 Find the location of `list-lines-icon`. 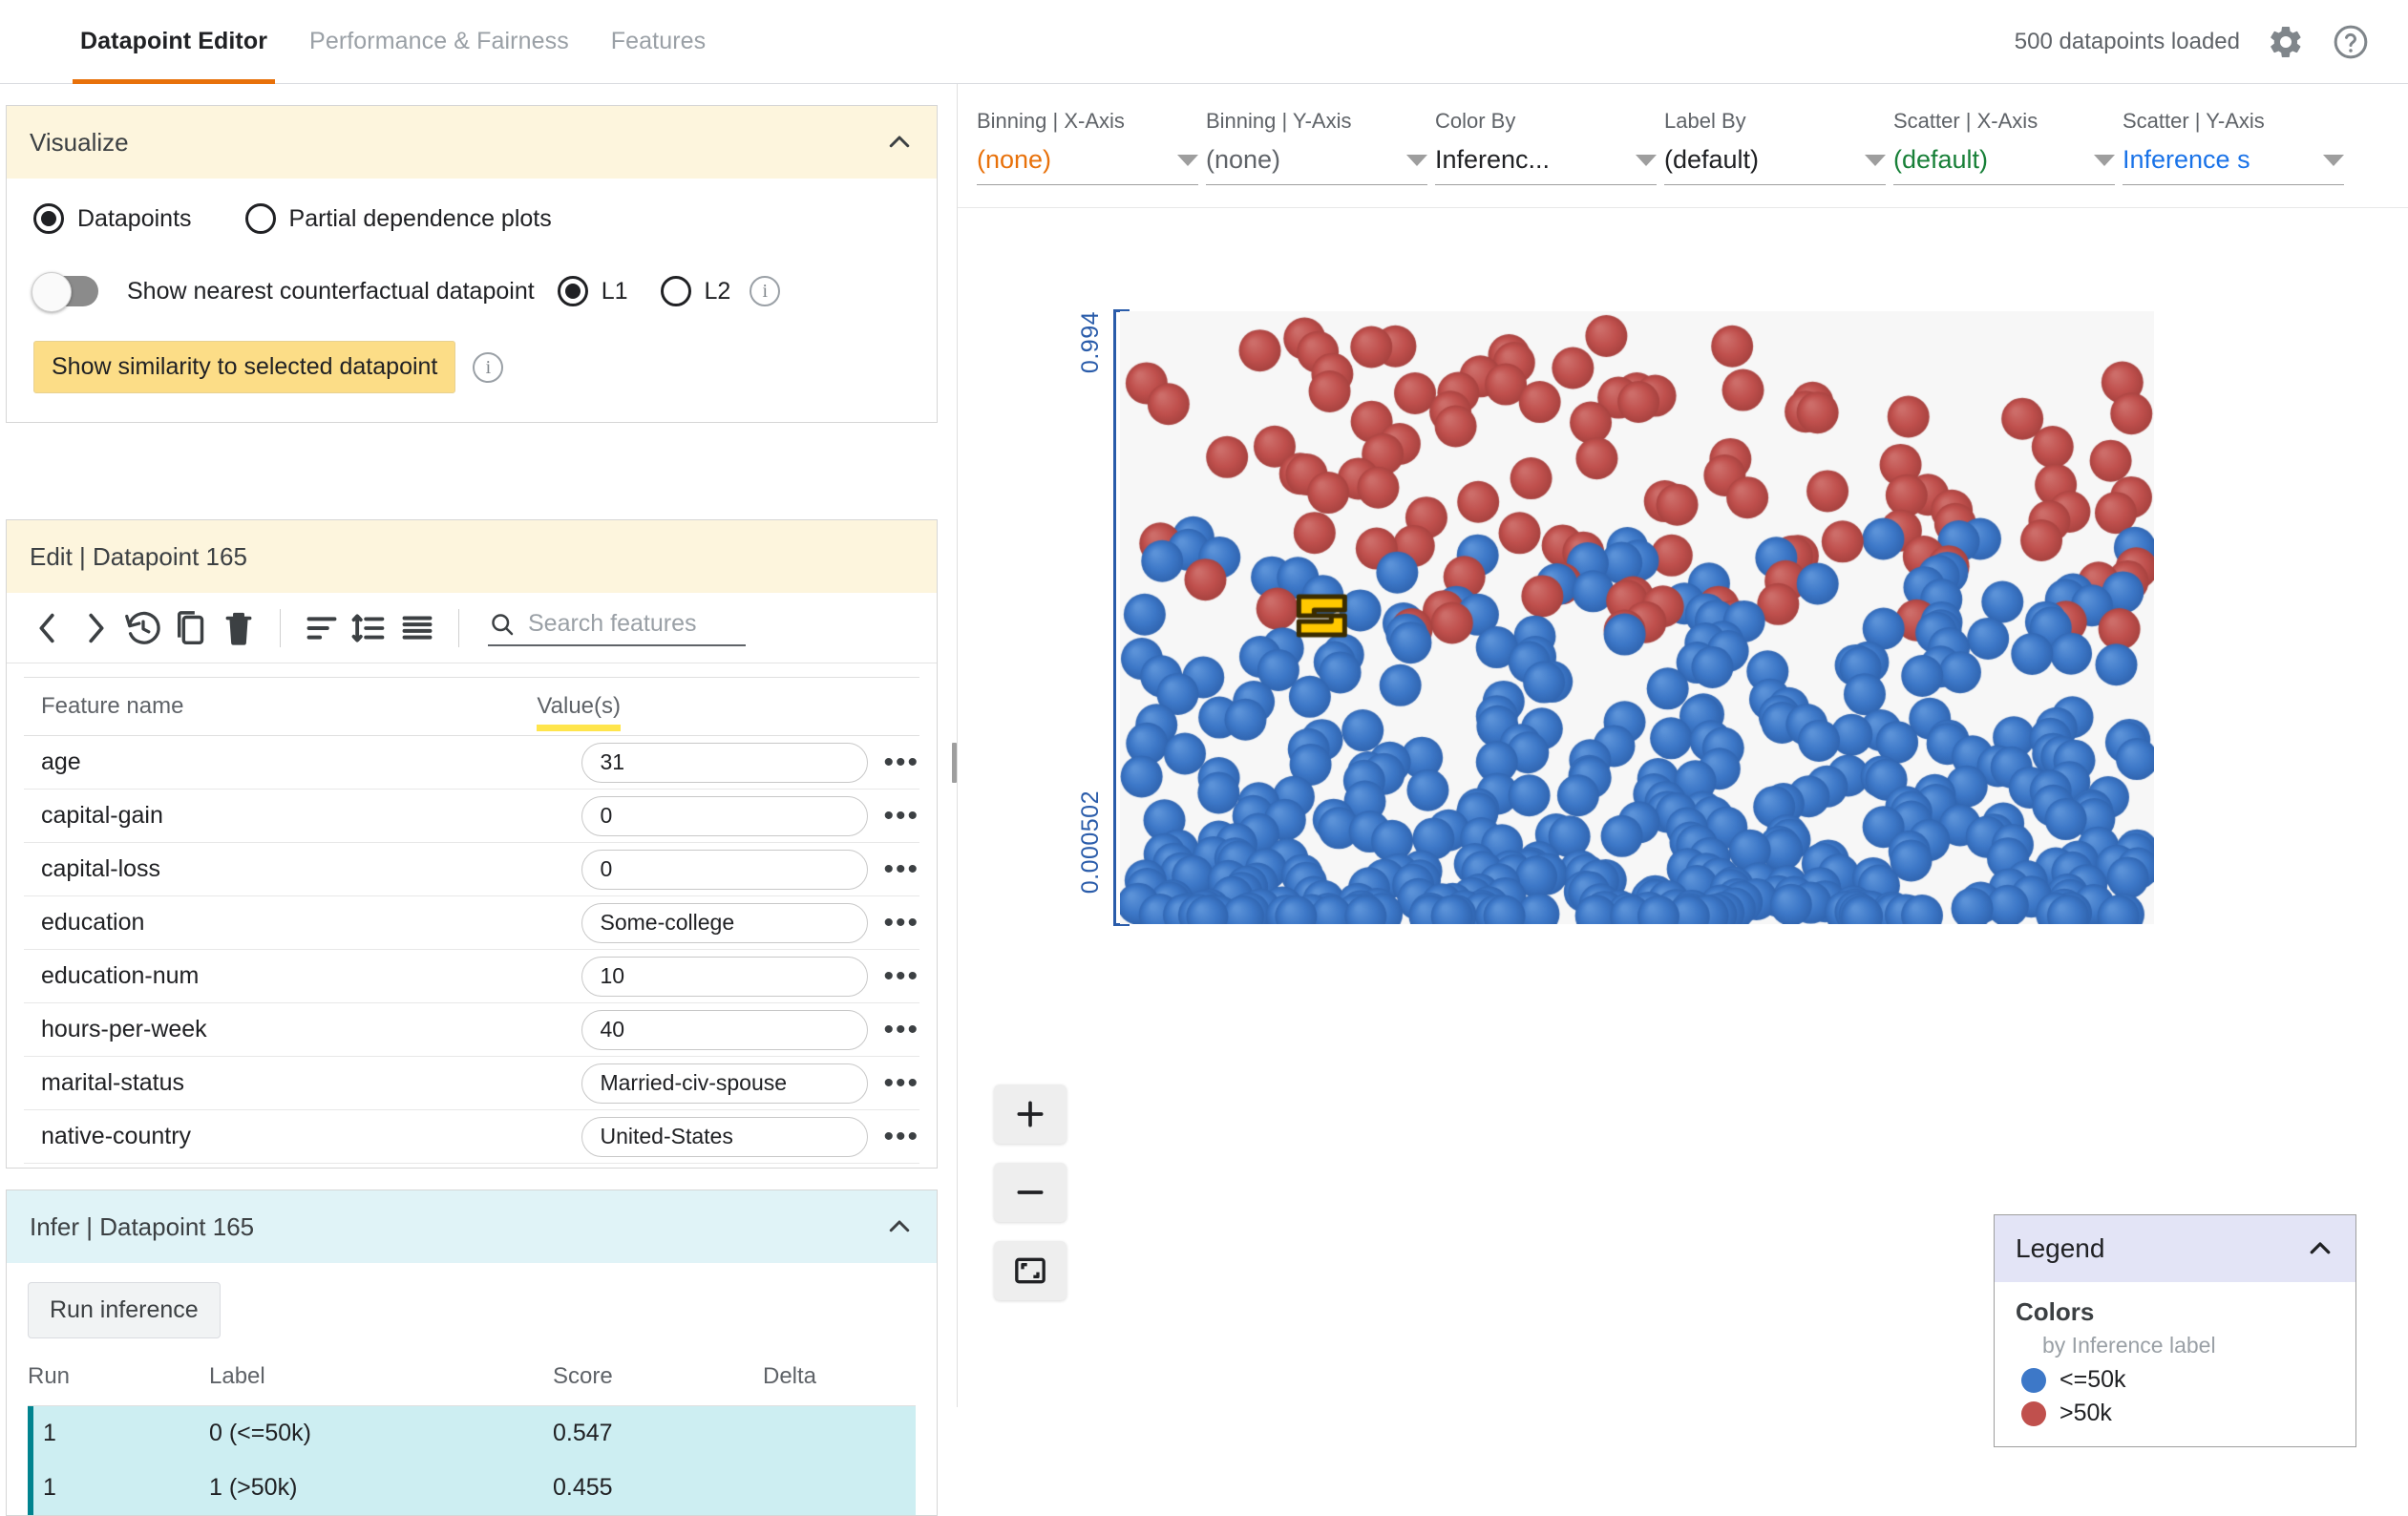

list-lines-icon is located at coordinates (417, 628).